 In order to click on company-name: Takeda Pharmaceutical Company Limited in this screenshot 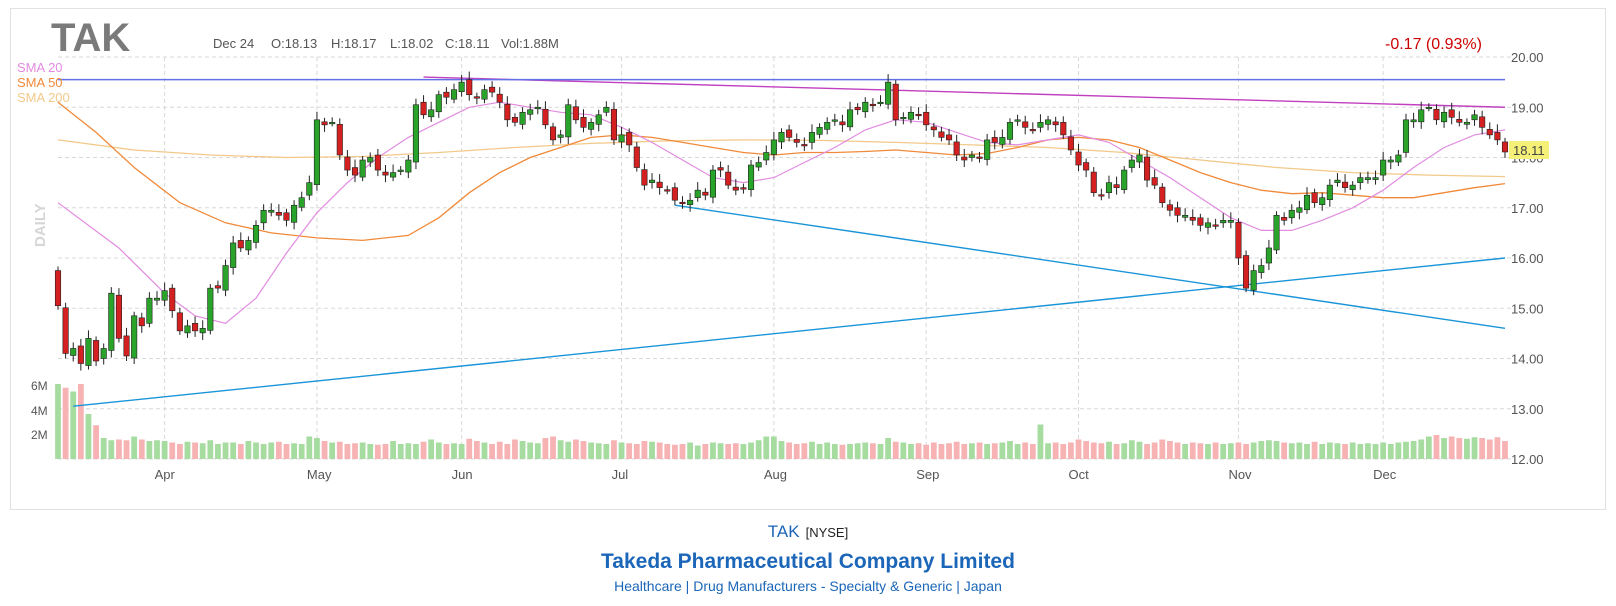, I will do `click(808, 561)`.